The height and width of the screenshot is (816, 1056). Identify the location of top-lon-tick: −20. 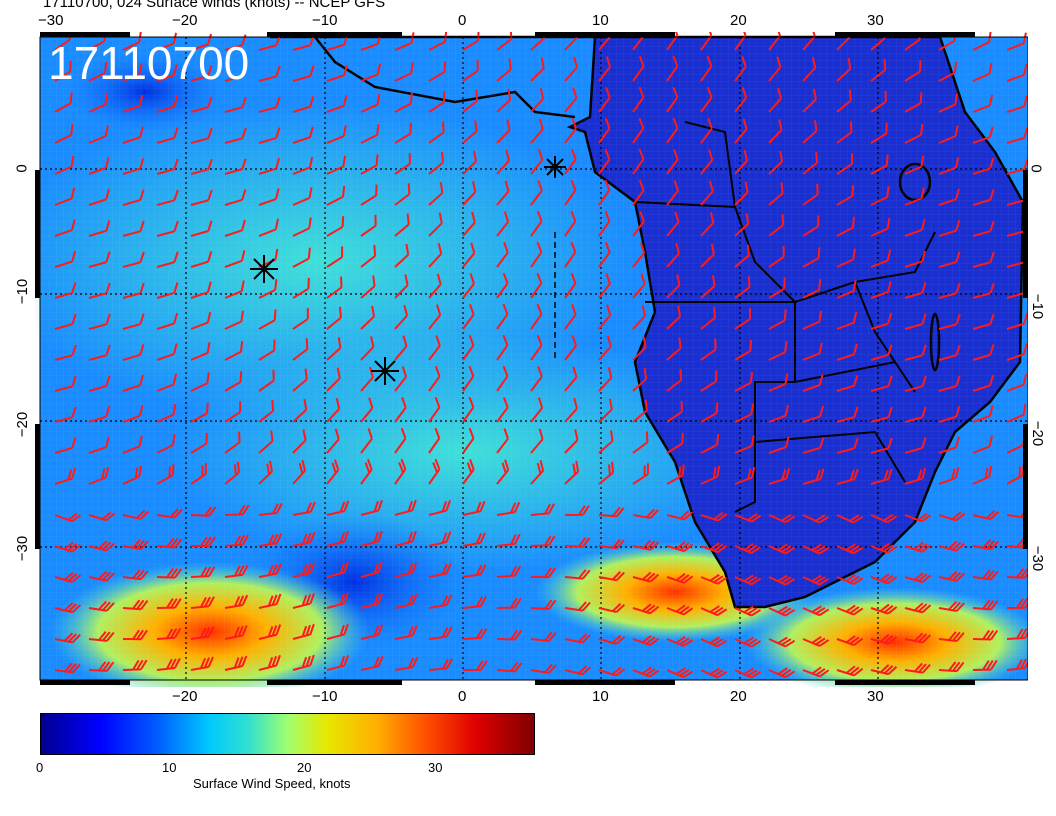
(185, 20).